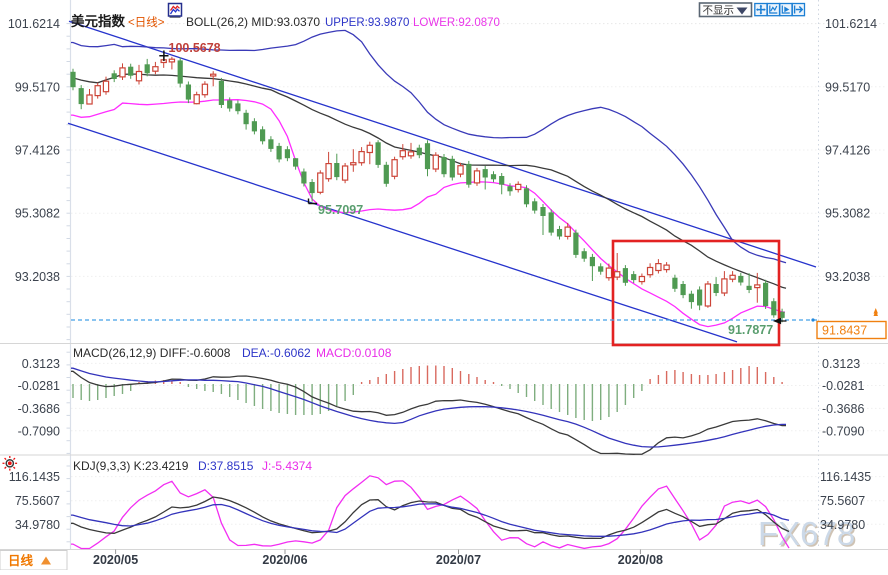  I want to click on svg-text: BOLL(26,2) MID:93.0370, so click(253, 22).